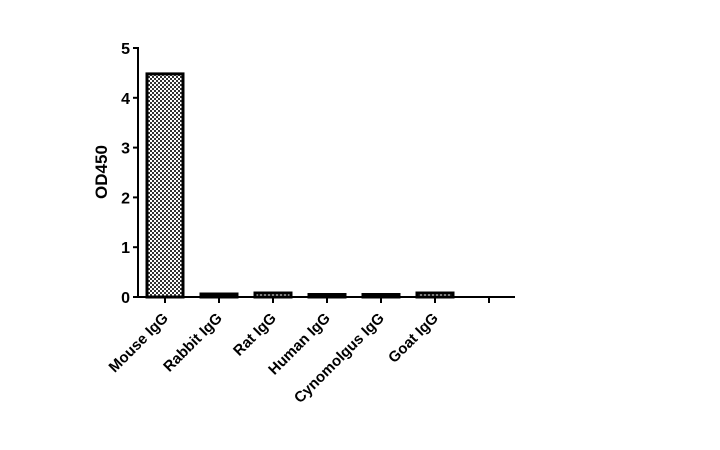 The height and width of the screenshot is (450, 720). What do you see at coordinates (125, 99) in the screenshot?
I see `y-tick-label: 4` at bounding box center [125, 99].